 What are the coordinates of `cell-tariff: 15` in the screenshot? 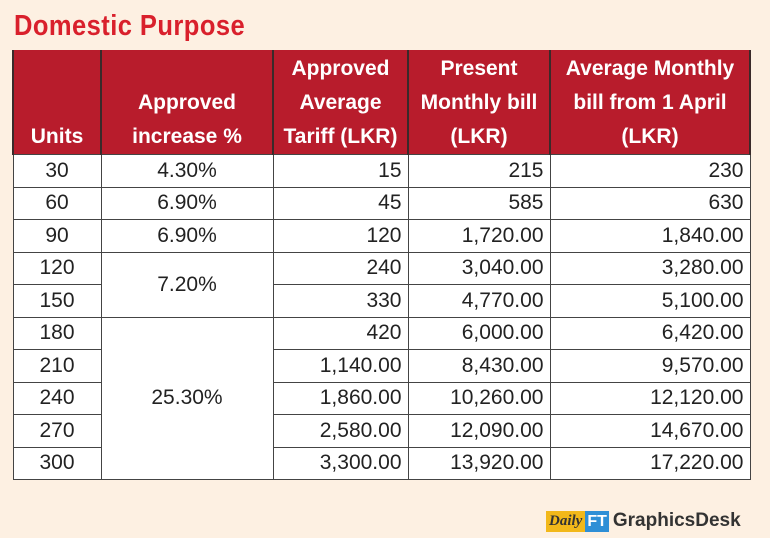 It's located at (340, 171).